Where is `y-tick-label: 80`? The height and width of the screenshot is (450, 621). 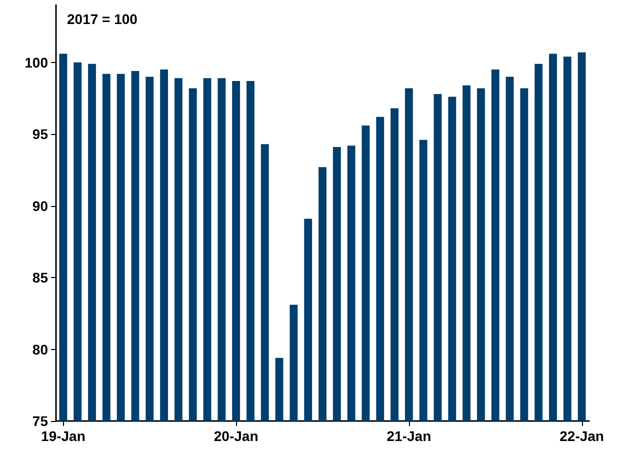
y-tick-label: 80 is located at coordinates (40, 349).